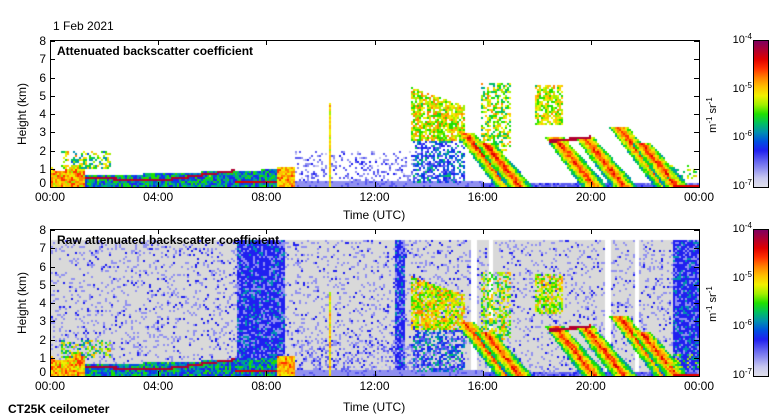  Describe the element at coordinates (712, 304) in the screenshot. I see `colorbar-unit-bottom: m-1 sr-1` at that location.